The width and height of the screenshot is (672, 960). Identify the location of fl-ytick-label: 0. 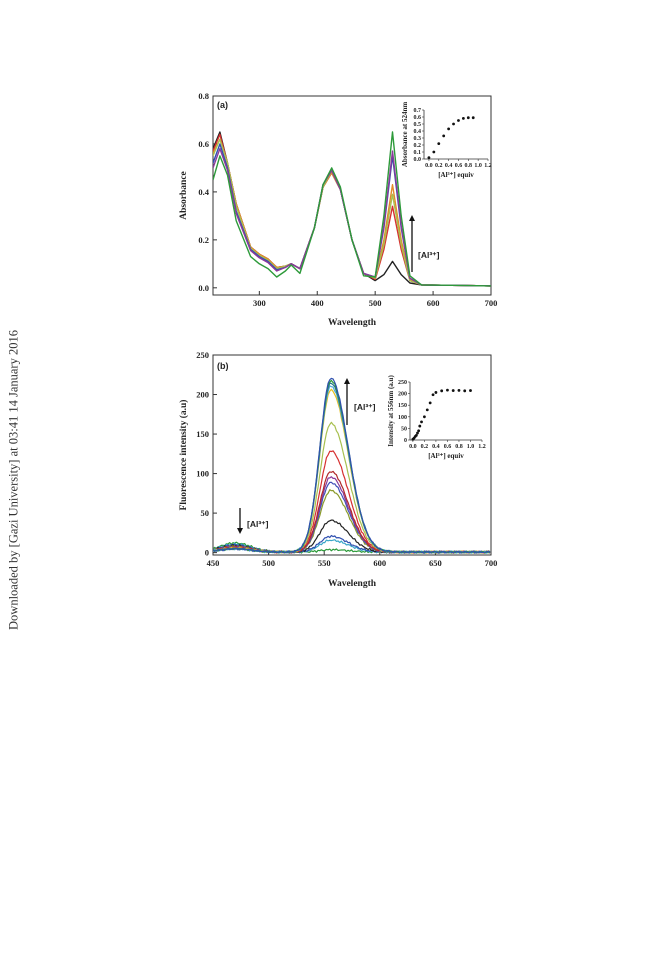
(207, 553).